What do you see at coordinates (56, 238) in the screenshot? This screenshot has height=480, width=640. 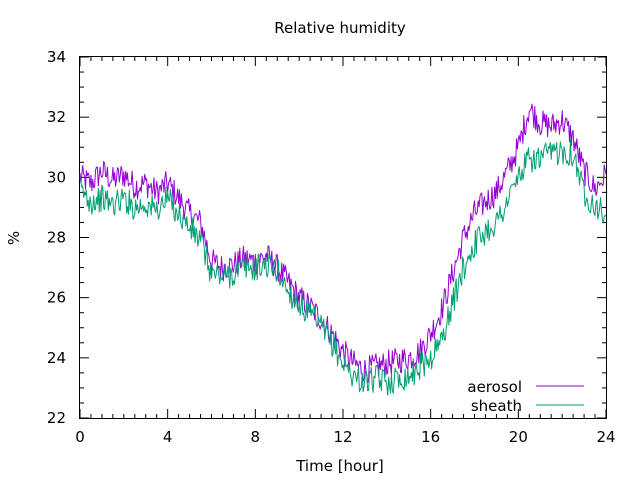 I see `y-tick-label-28: 28` at bounding box center [56, 238].